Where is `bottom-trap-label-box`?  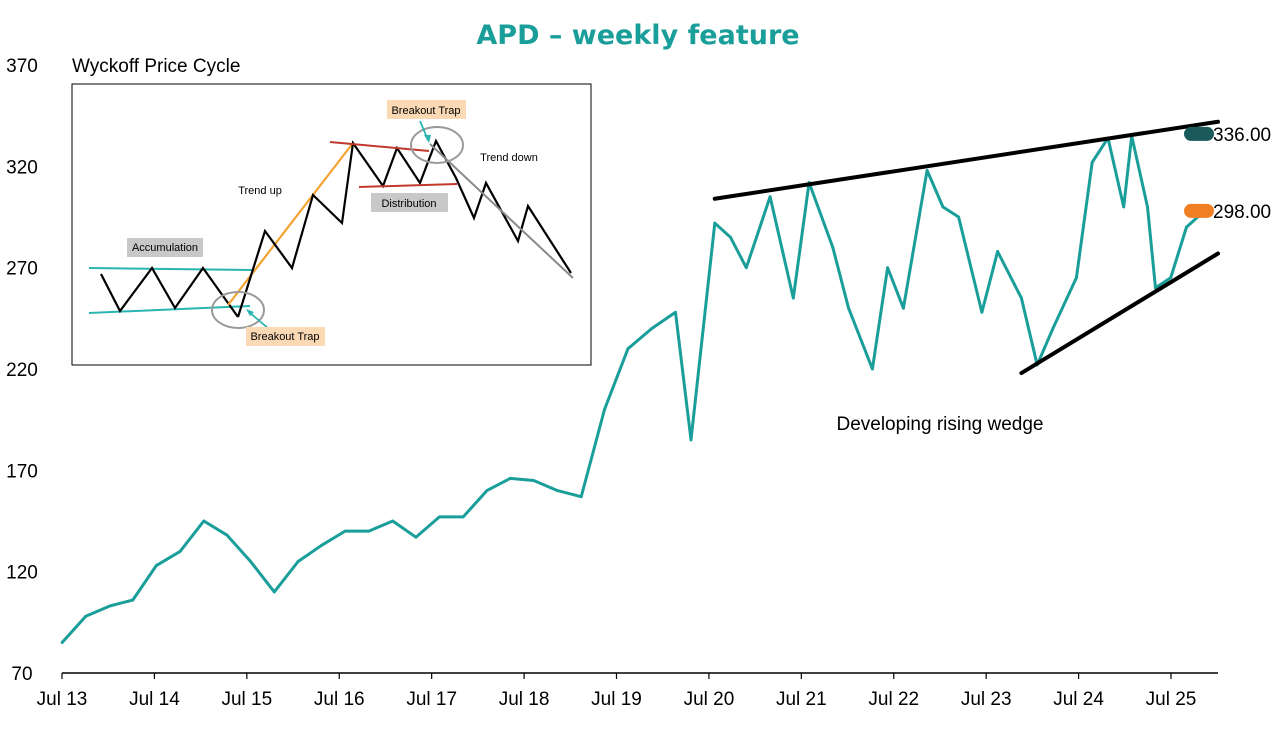
bottom-trap-label-box is located at coordinates (285, 336).